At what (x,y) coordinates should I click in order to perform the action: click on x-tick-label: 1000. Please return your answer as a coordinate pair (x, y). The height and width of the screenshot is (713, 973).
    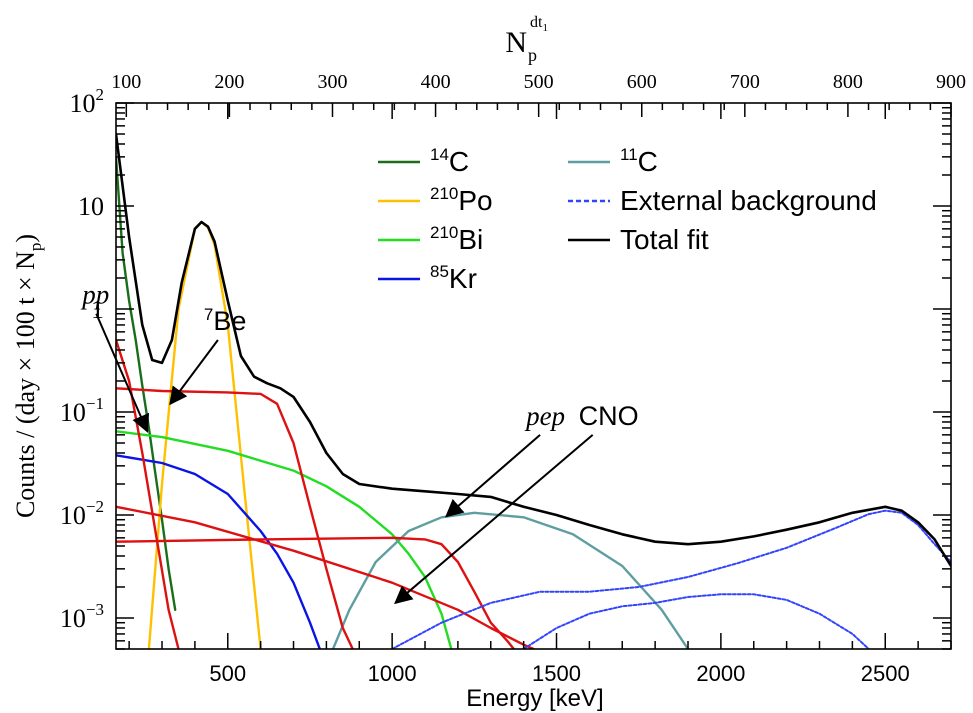
    Looking at the image, I should click on (392, 673).